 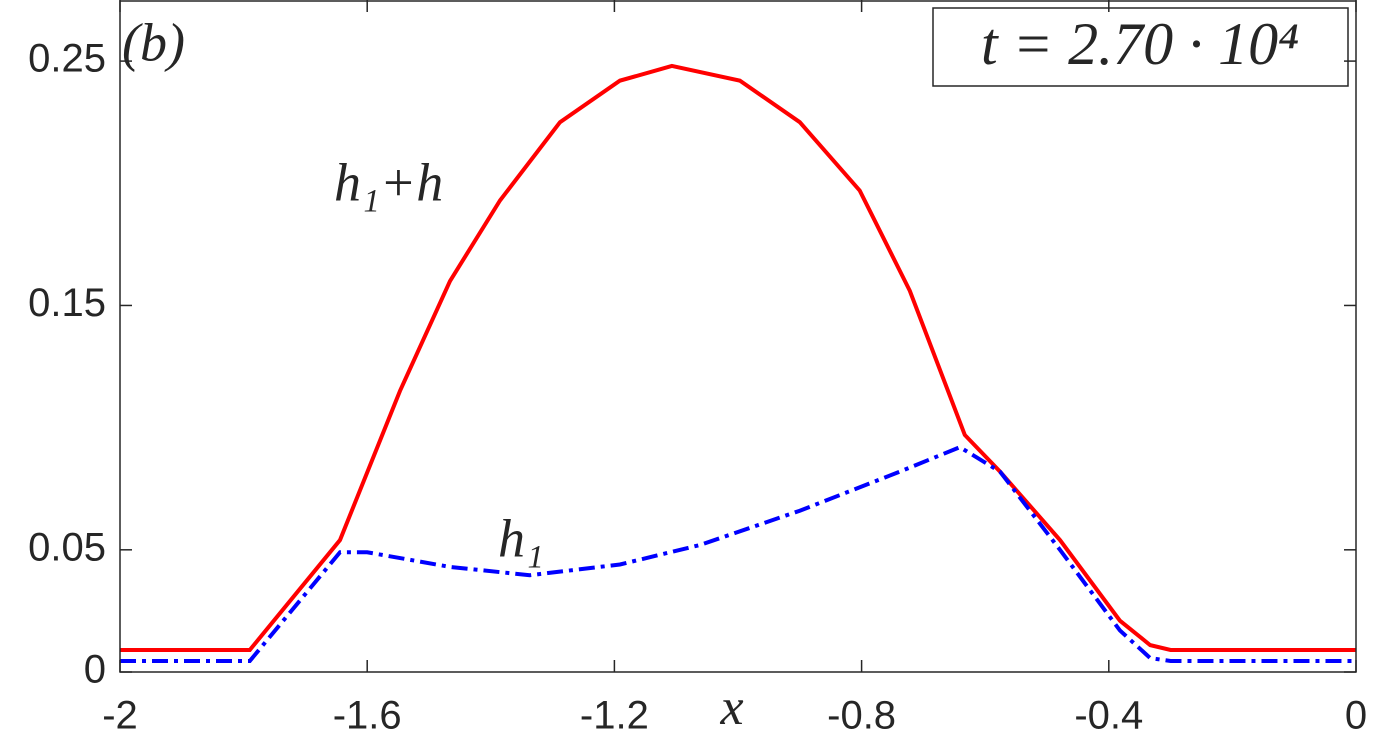 What do you see at coordinates (67, 303) in the screenshot?
I see `y-tick-label: 0.15` at bounding box center [67, 303].